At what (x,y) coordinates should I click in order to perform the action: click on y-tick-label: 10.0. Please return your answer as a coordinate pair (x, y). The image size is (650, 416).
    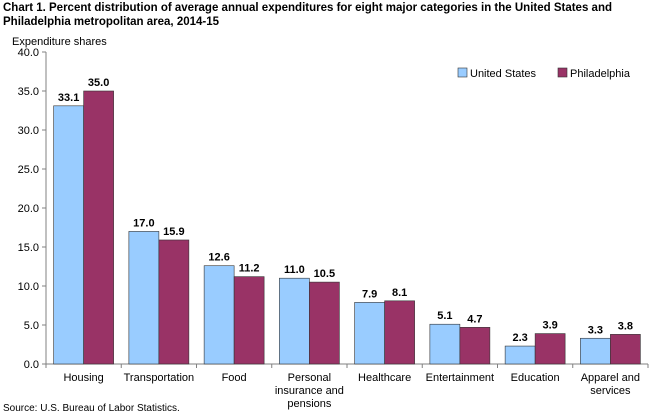
    Looking at the image, I should click on (28, 287).